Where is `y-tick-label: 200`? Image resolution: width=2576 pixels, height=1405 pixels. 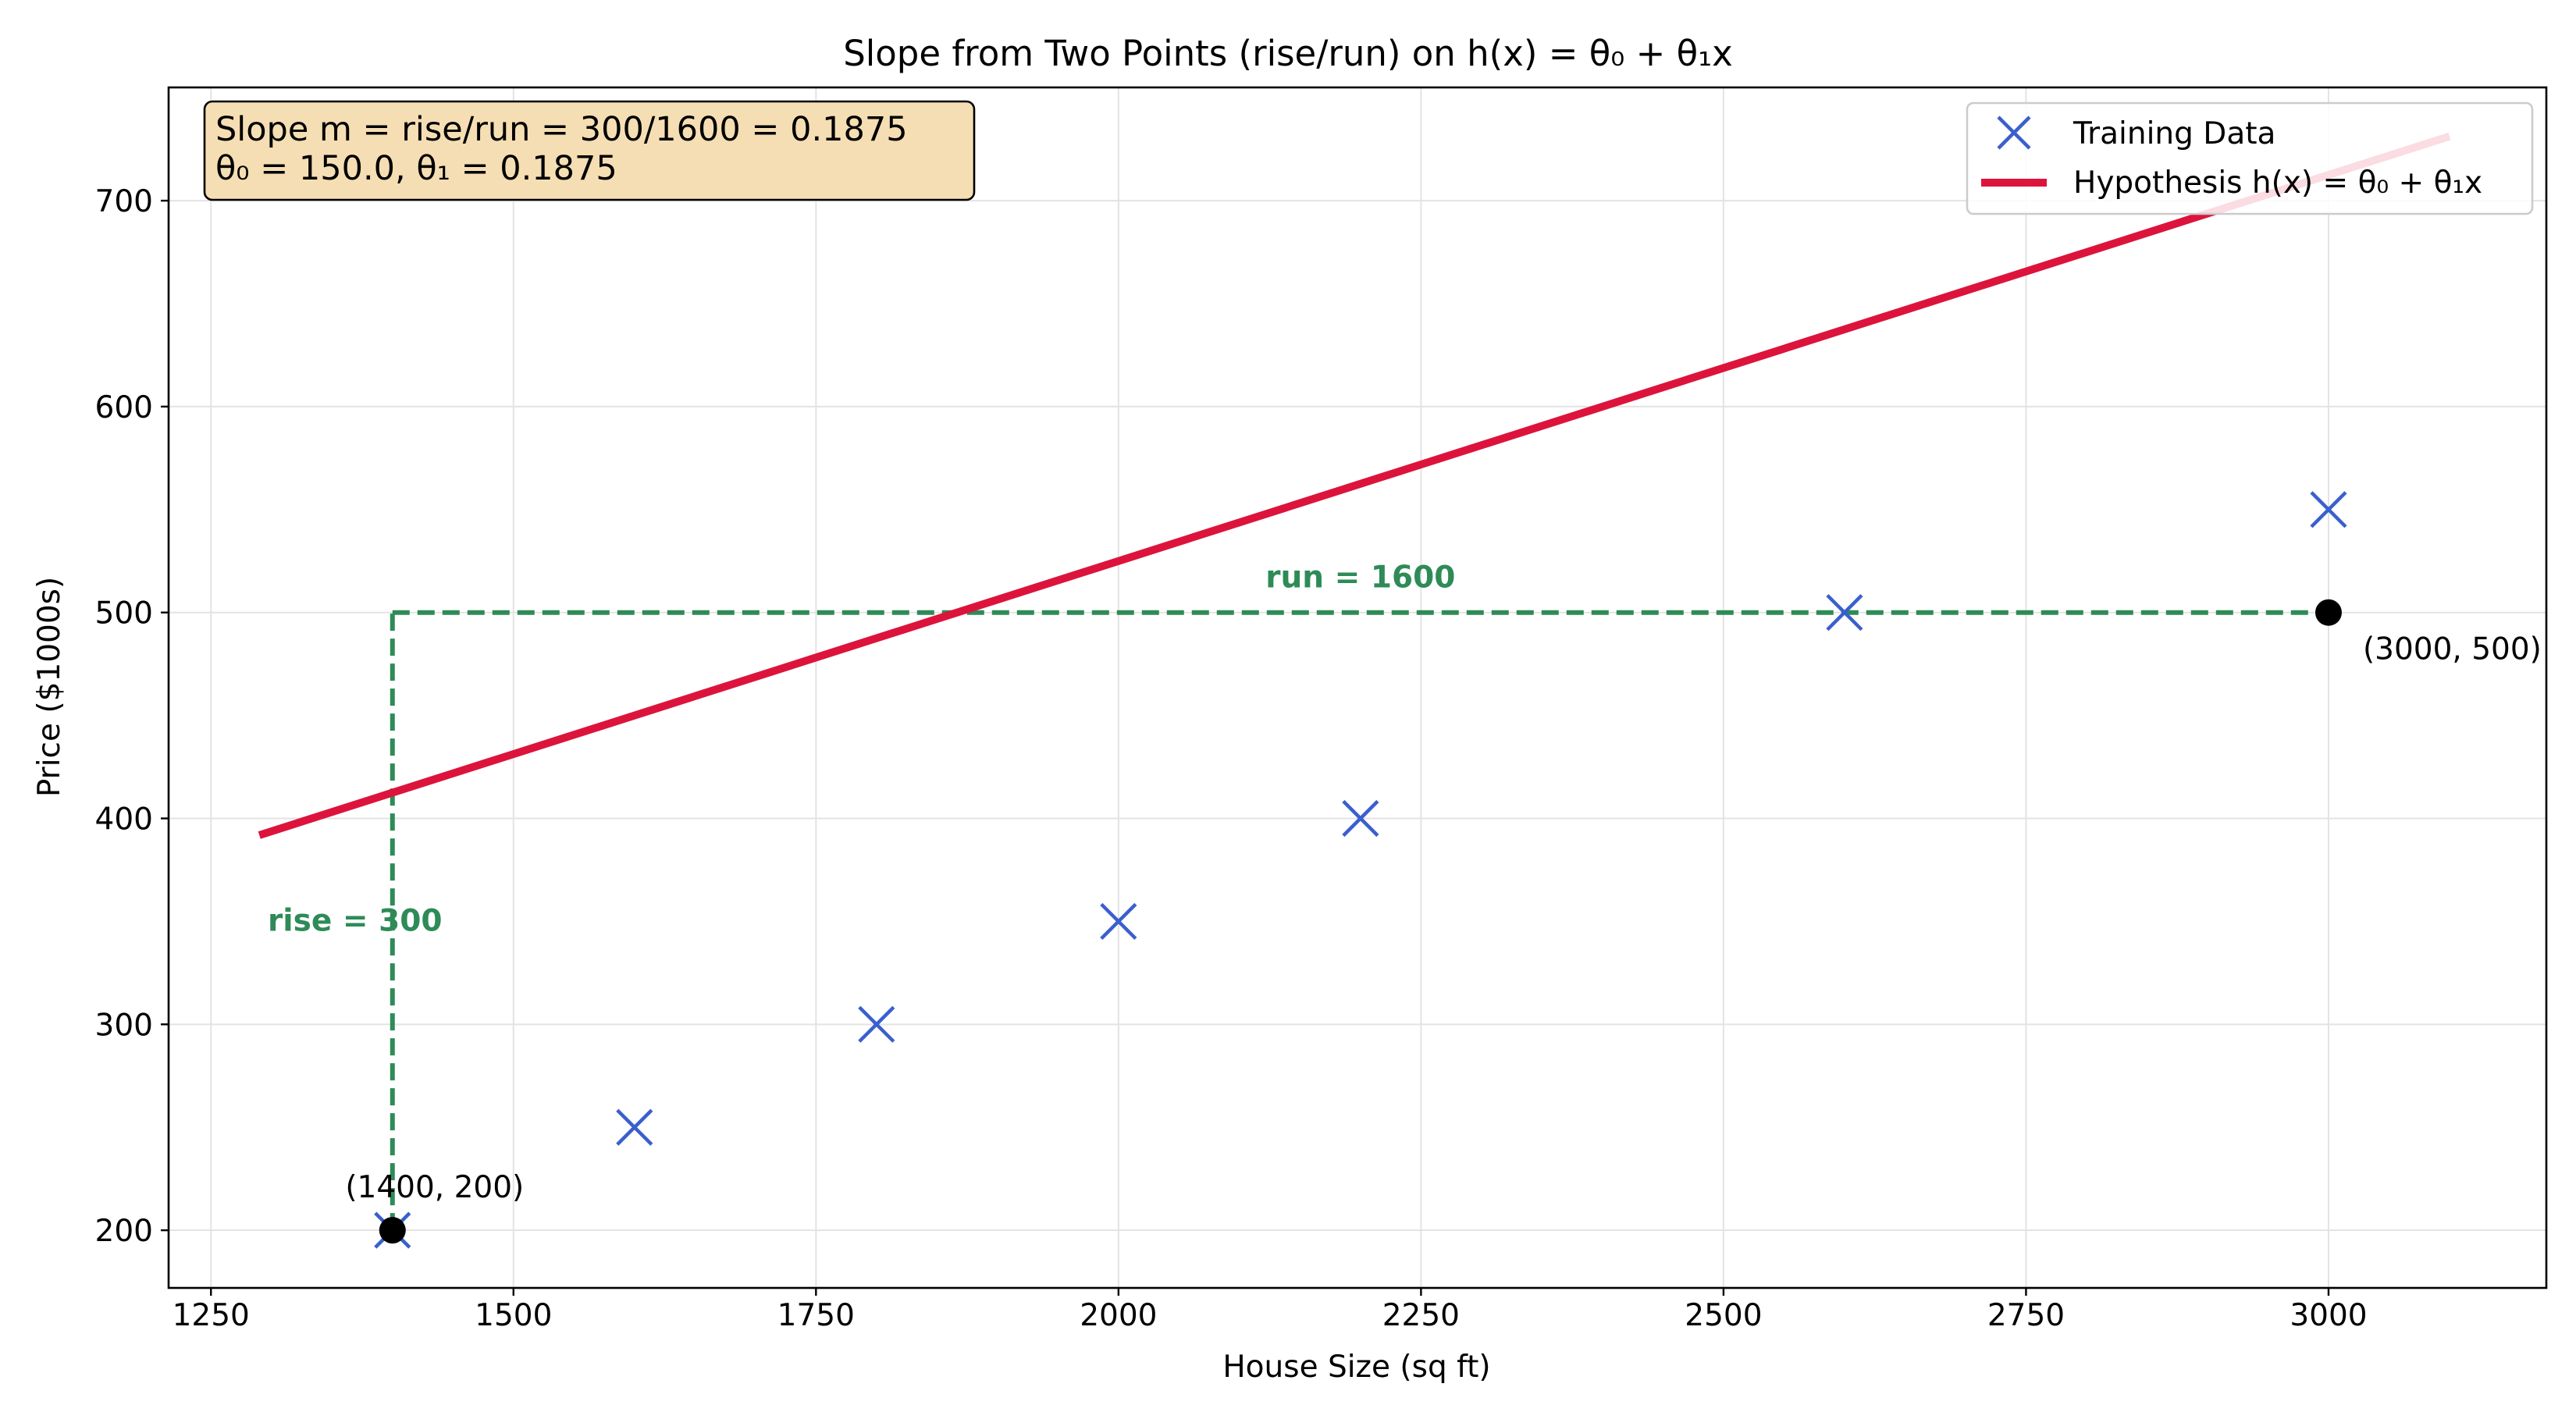 y-tick-label: 200 is located at coordinates (124, 1231).